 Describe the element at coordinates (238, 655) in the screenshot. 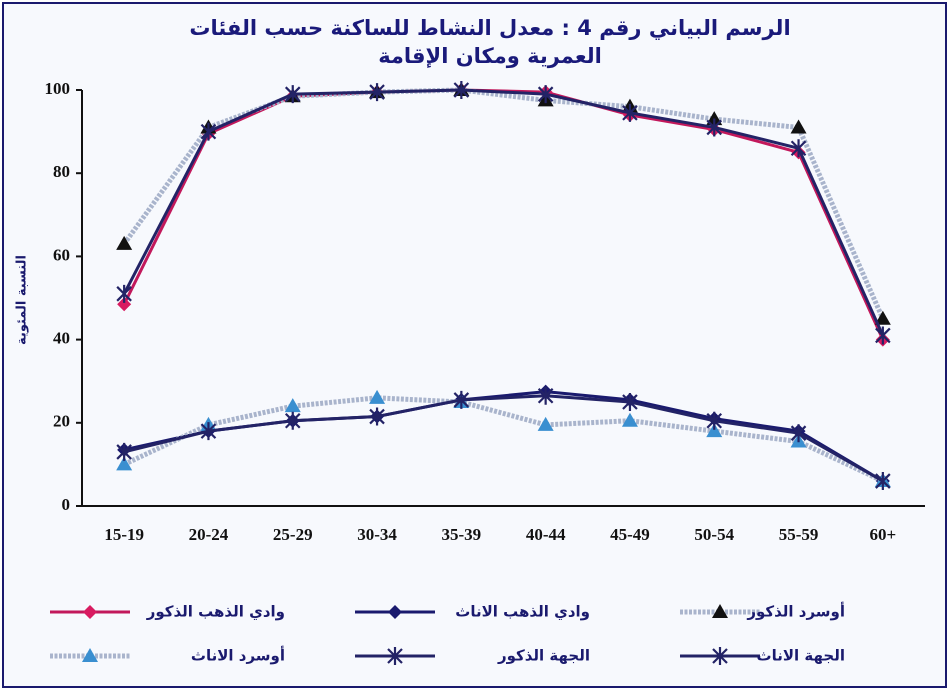

I see `legend-label: أوسرد الاناث` at that location.